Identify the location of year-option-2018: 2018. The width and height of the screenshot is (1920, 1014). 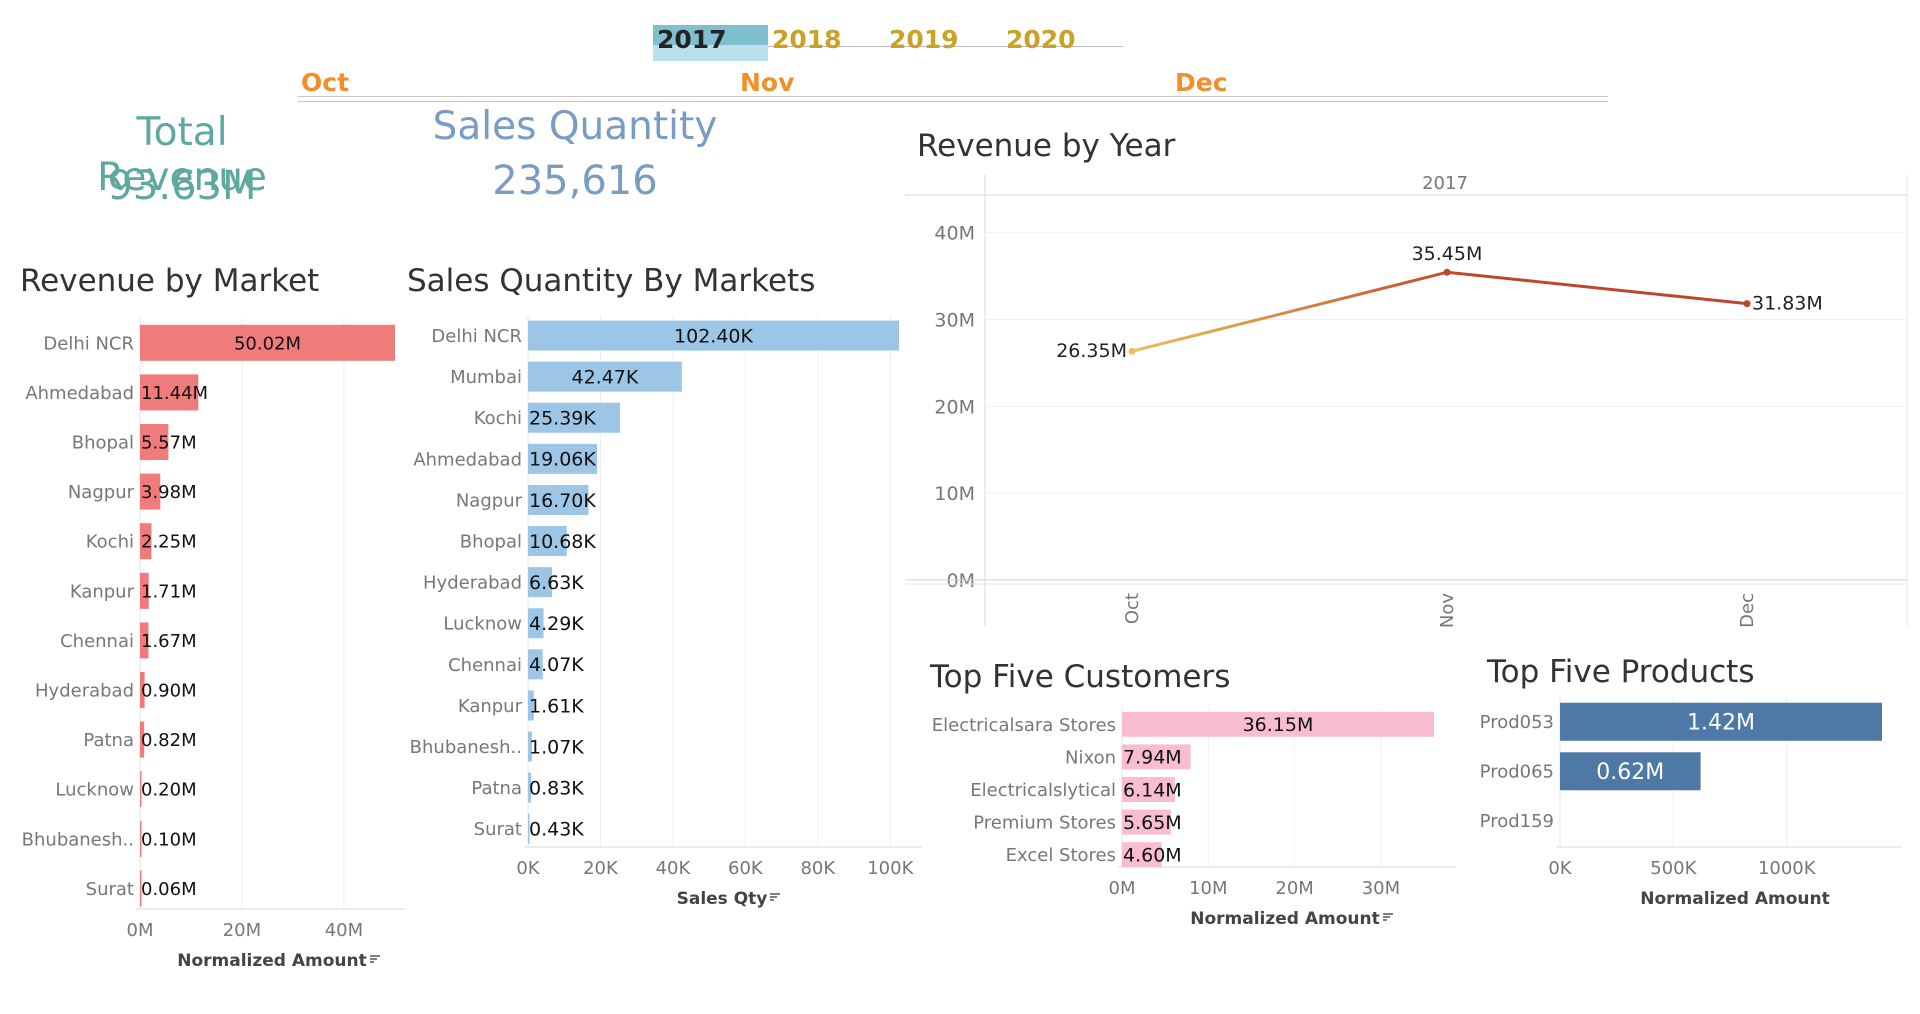
(807, 39).